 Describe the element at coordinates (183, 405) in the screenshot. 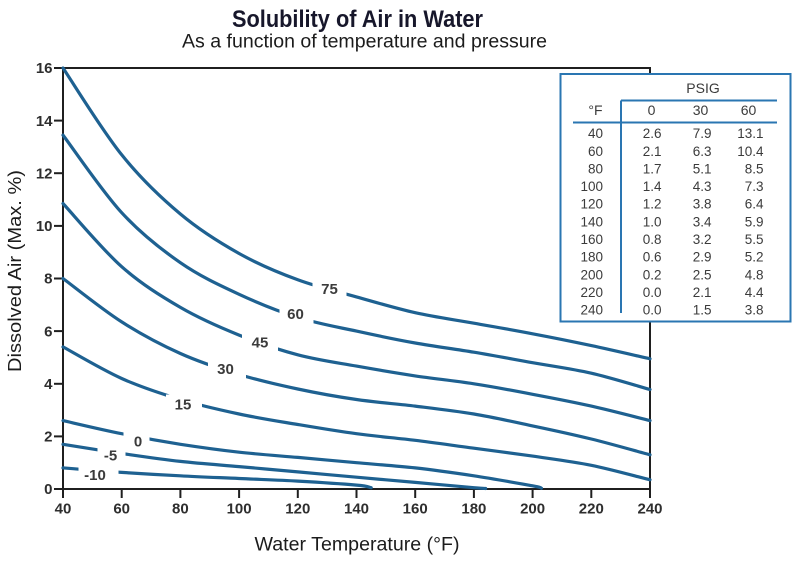

I see `svg-text: 15` at that location.